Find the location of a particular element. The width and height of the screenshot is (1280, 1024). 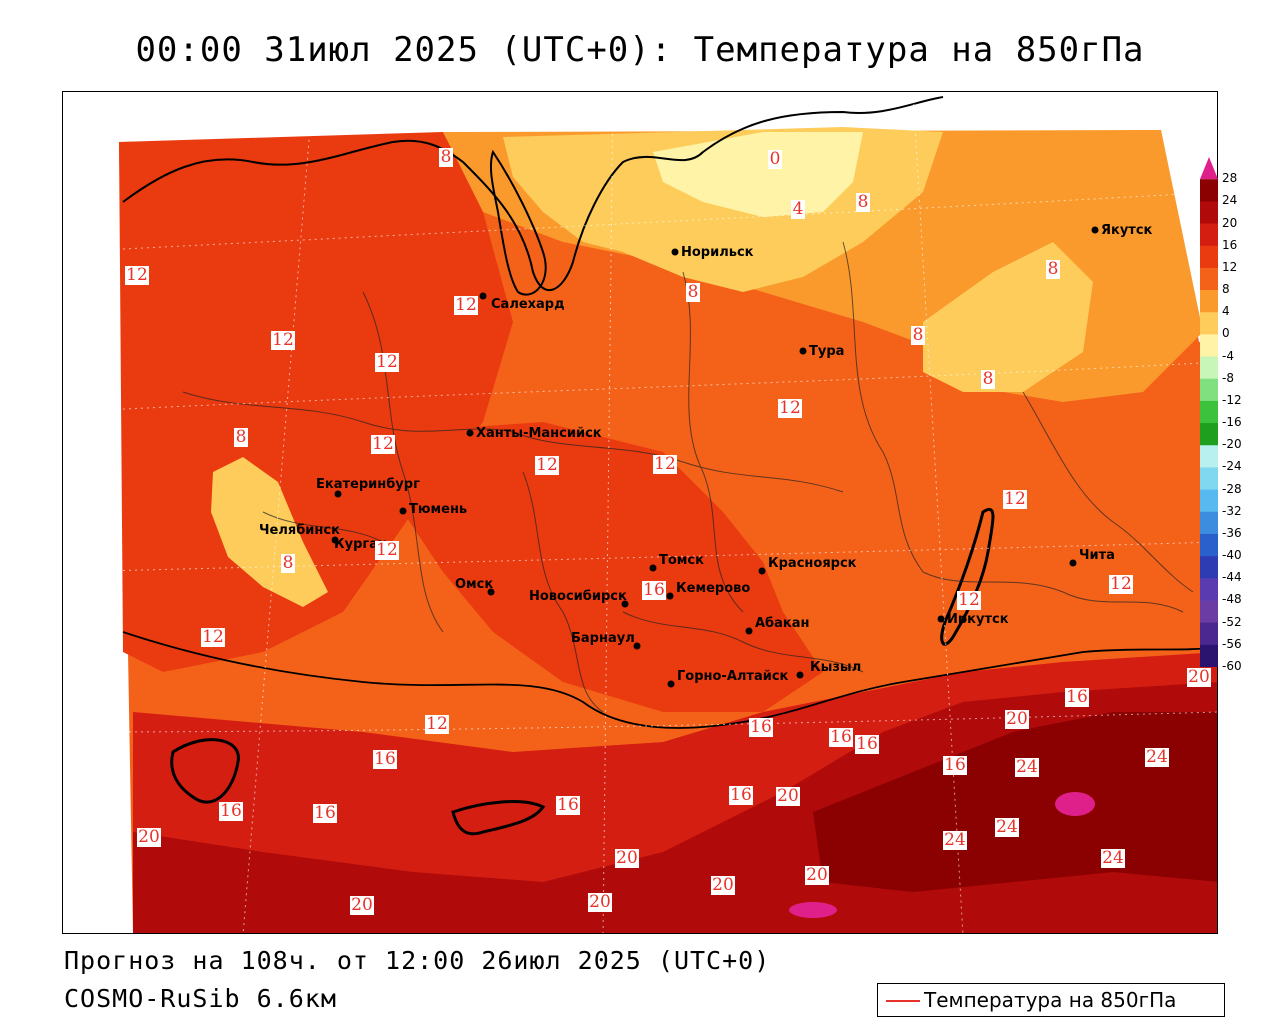

colorbar-tick-label: -60 is located at coordinates (1232, 666).